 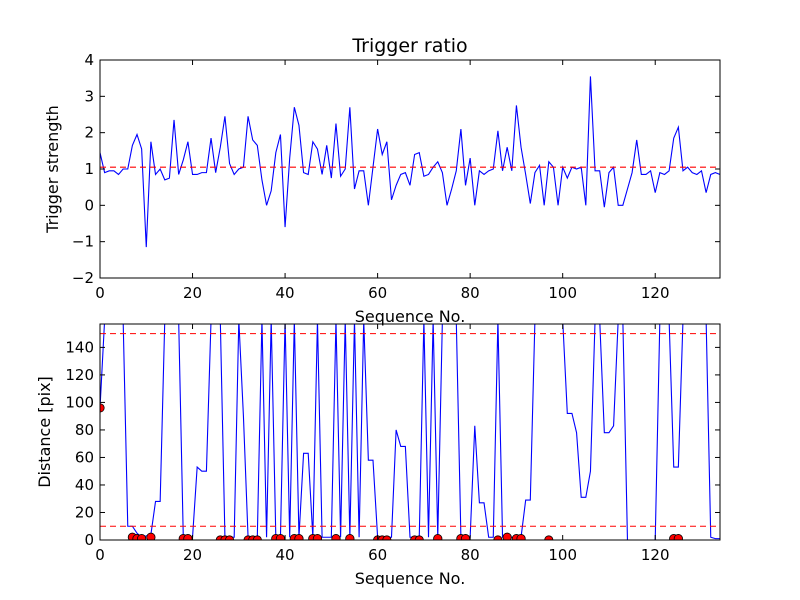 I want to click on y-tick-label: 80, so click(x=84, y=430).